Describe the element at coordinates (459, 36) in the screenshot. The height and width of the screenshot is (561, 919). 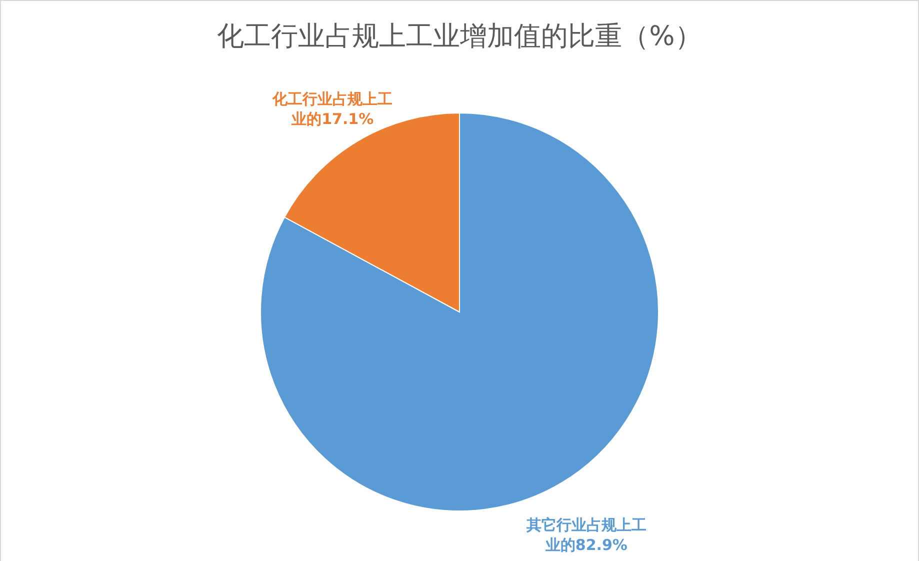
I see `chart-title: 化工行业占规上工业增加值的比重（%）` at that location.